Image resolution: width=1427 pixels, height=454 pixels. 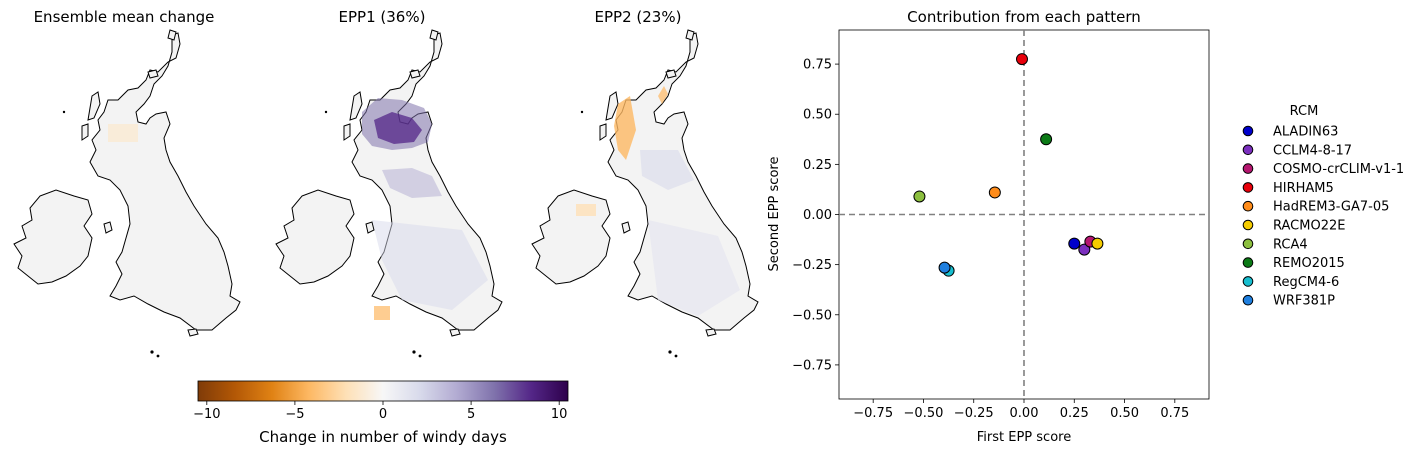 I want to click on colorbar-label: Change in number of windy days, so click(x=383, y=437).